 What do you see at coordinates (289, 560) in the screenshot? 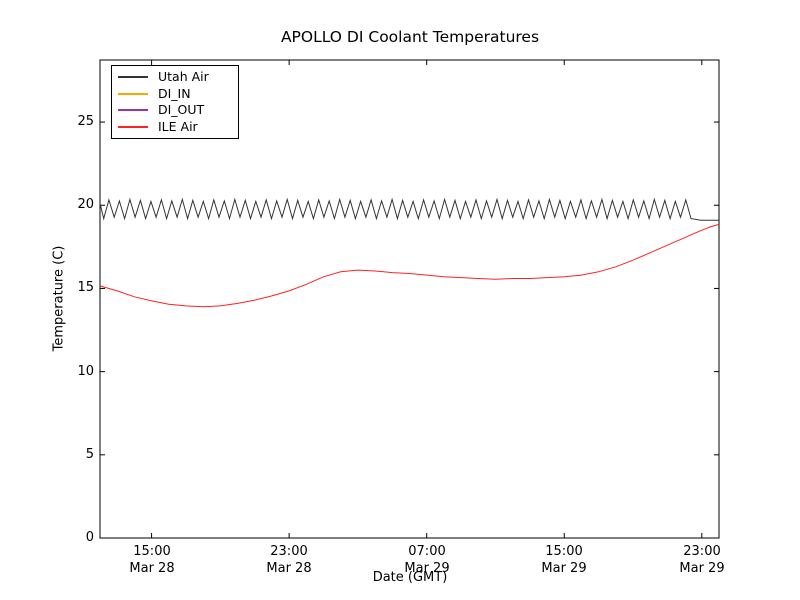
I see `x-tick-label: 23:00 Mar 28` at bounding box center [289, 560].